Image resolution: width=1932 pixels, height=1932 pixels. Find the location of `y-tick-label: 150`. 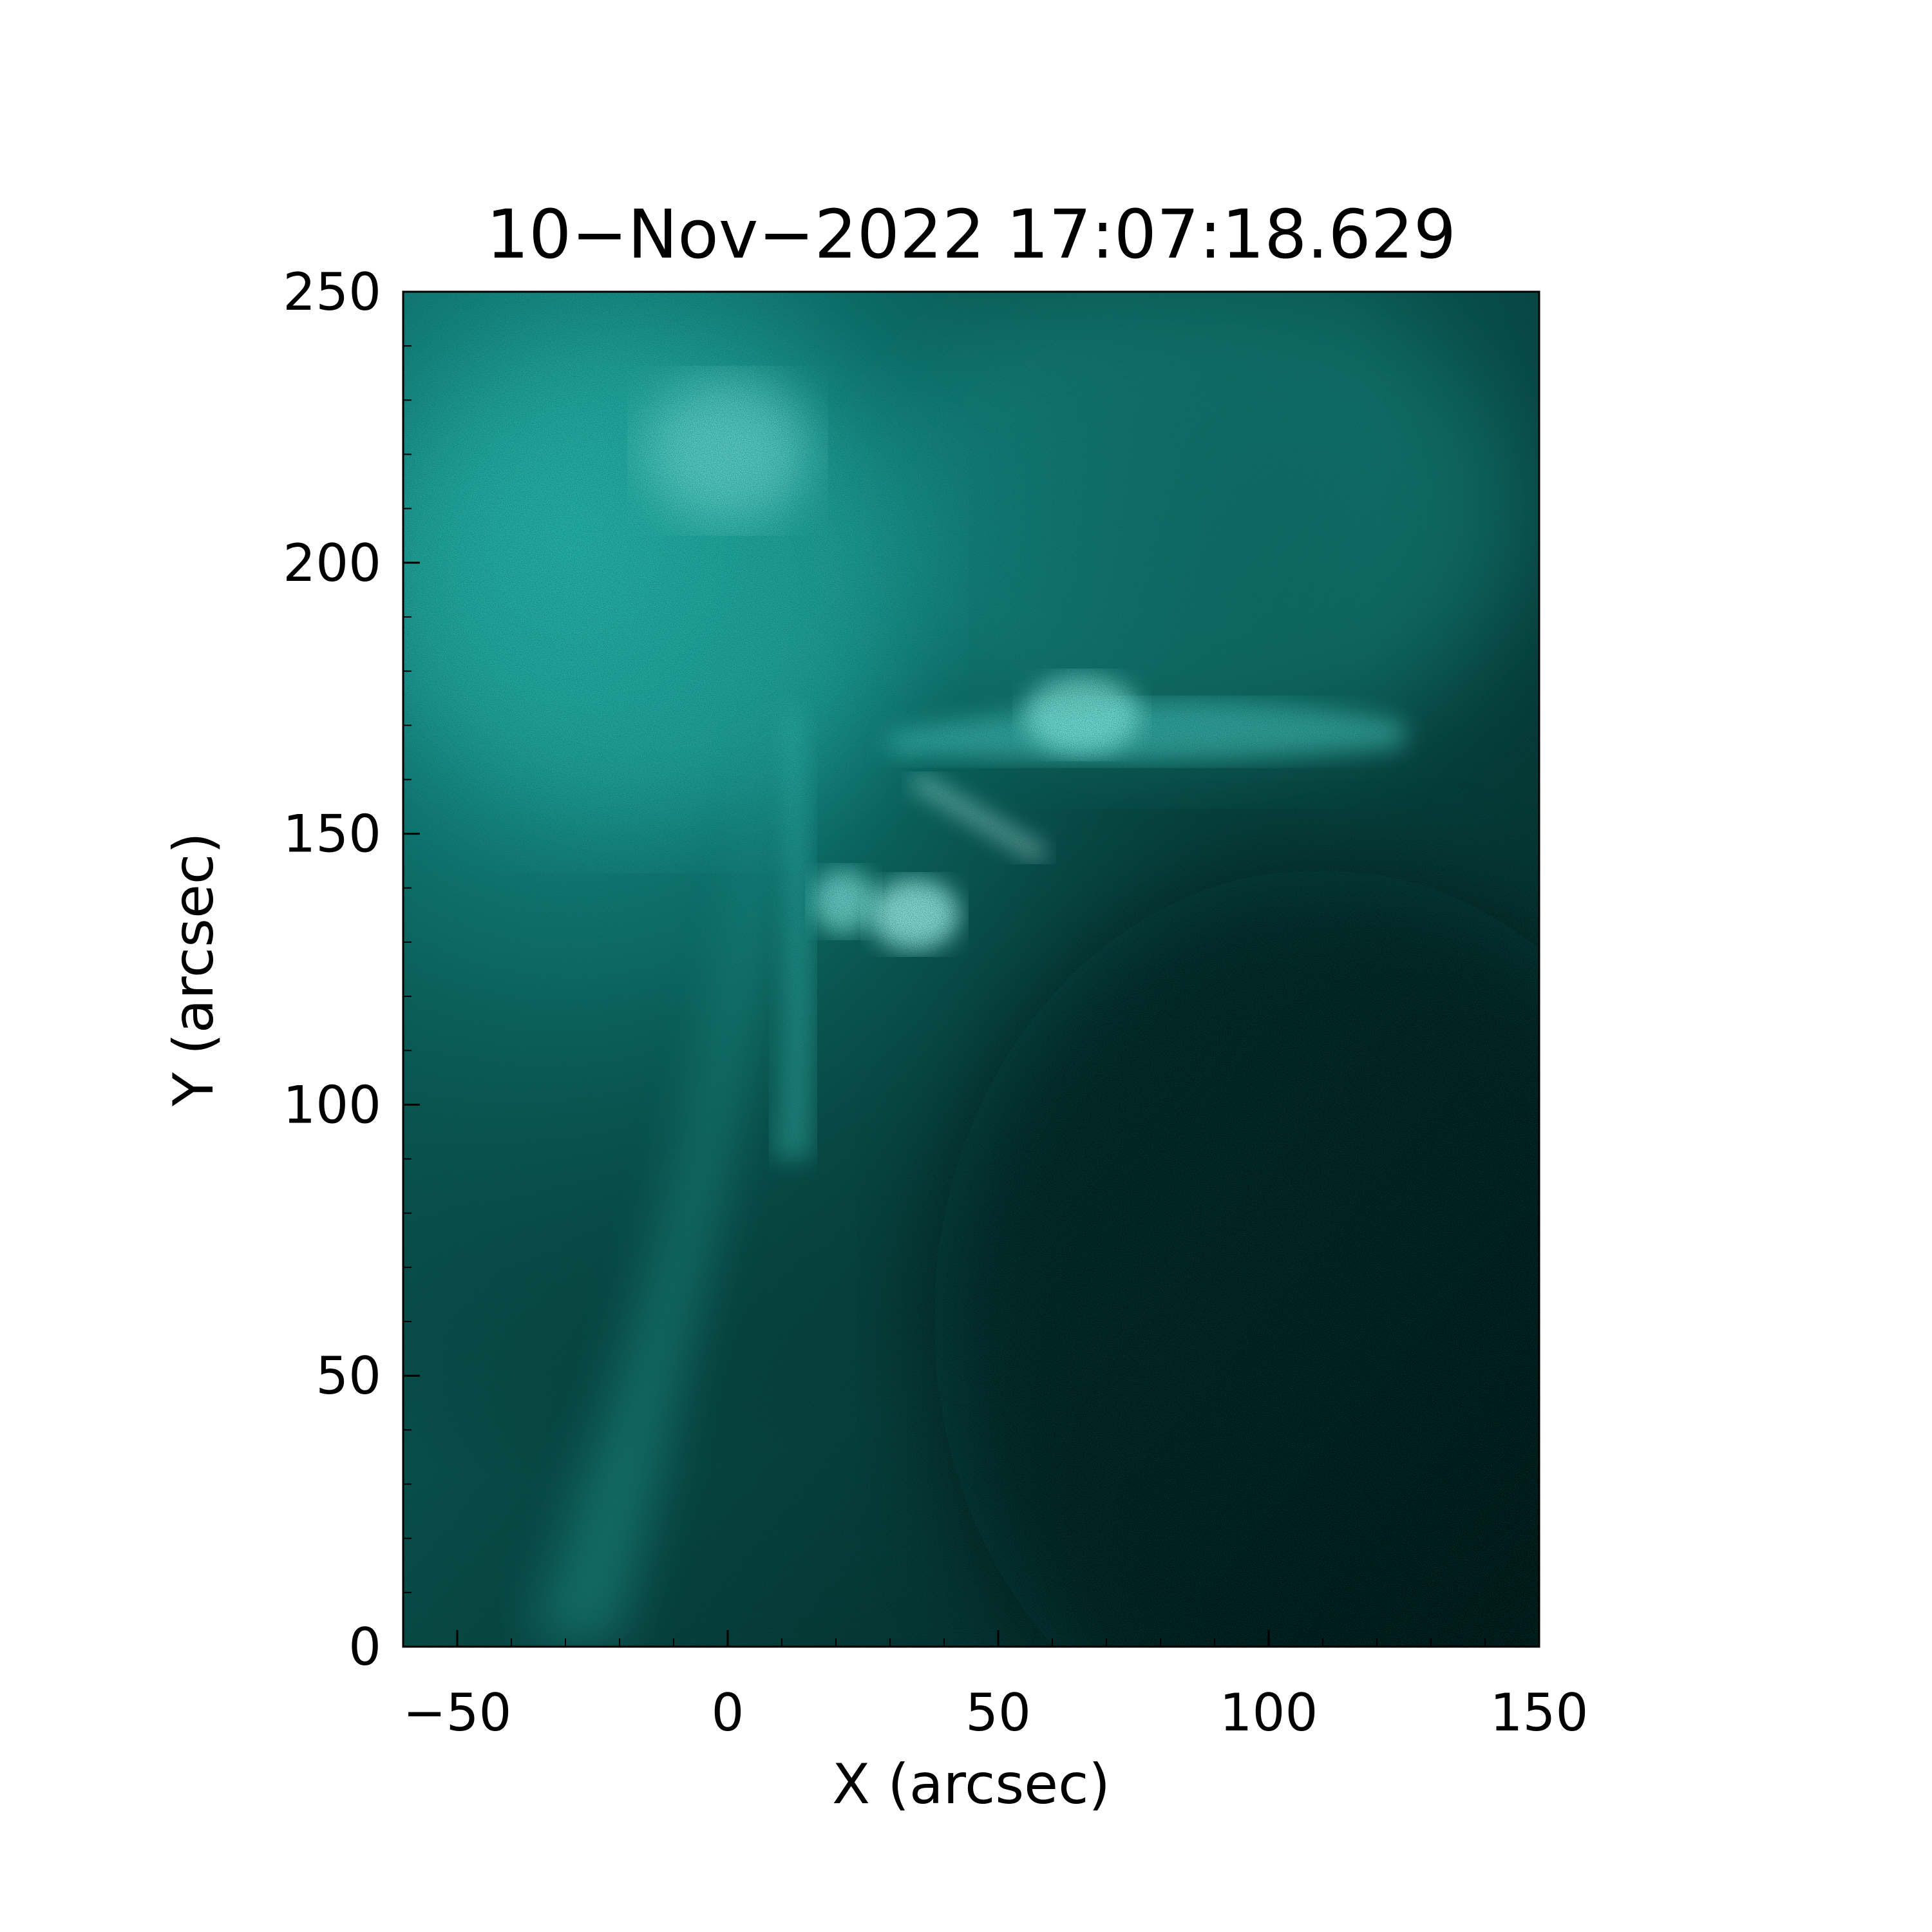

y-tick-label: 150 is located at coordinates (332, 834).